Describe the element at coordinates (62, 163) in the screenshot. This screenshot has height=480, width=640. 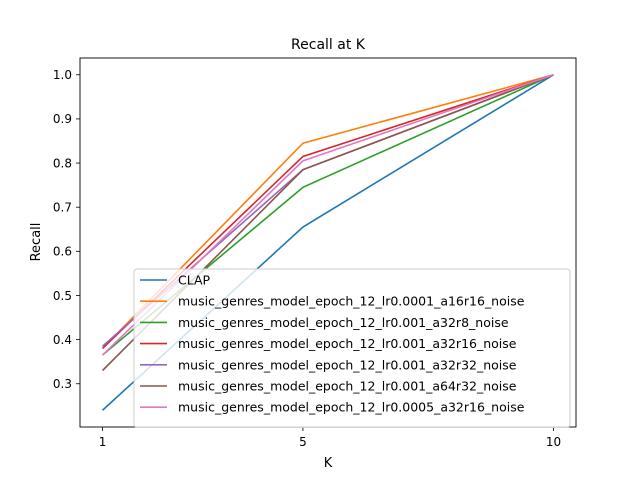
I see `y-tick-label: 0.8` at that location.